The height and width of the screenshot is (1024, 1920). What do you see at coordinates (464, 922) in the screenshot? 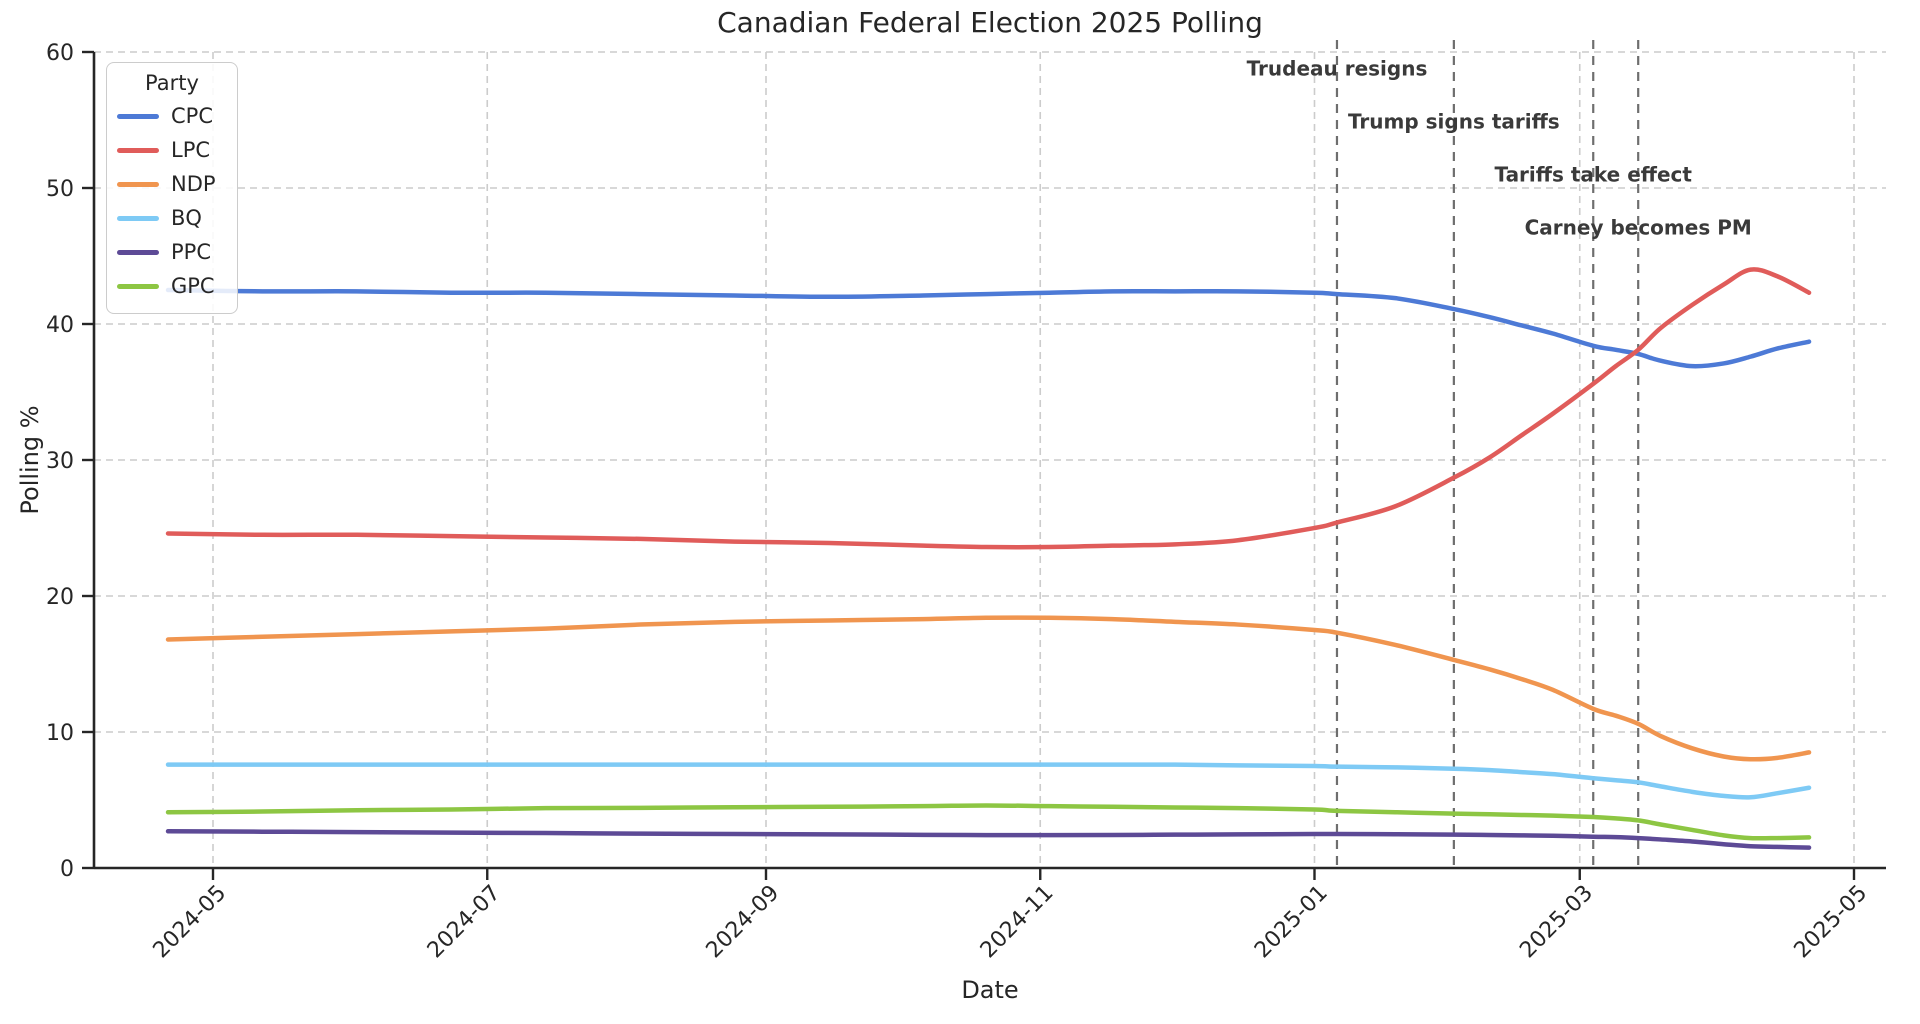
I see `x-tick-label: 2024-07` at bounding box center [464, 922].